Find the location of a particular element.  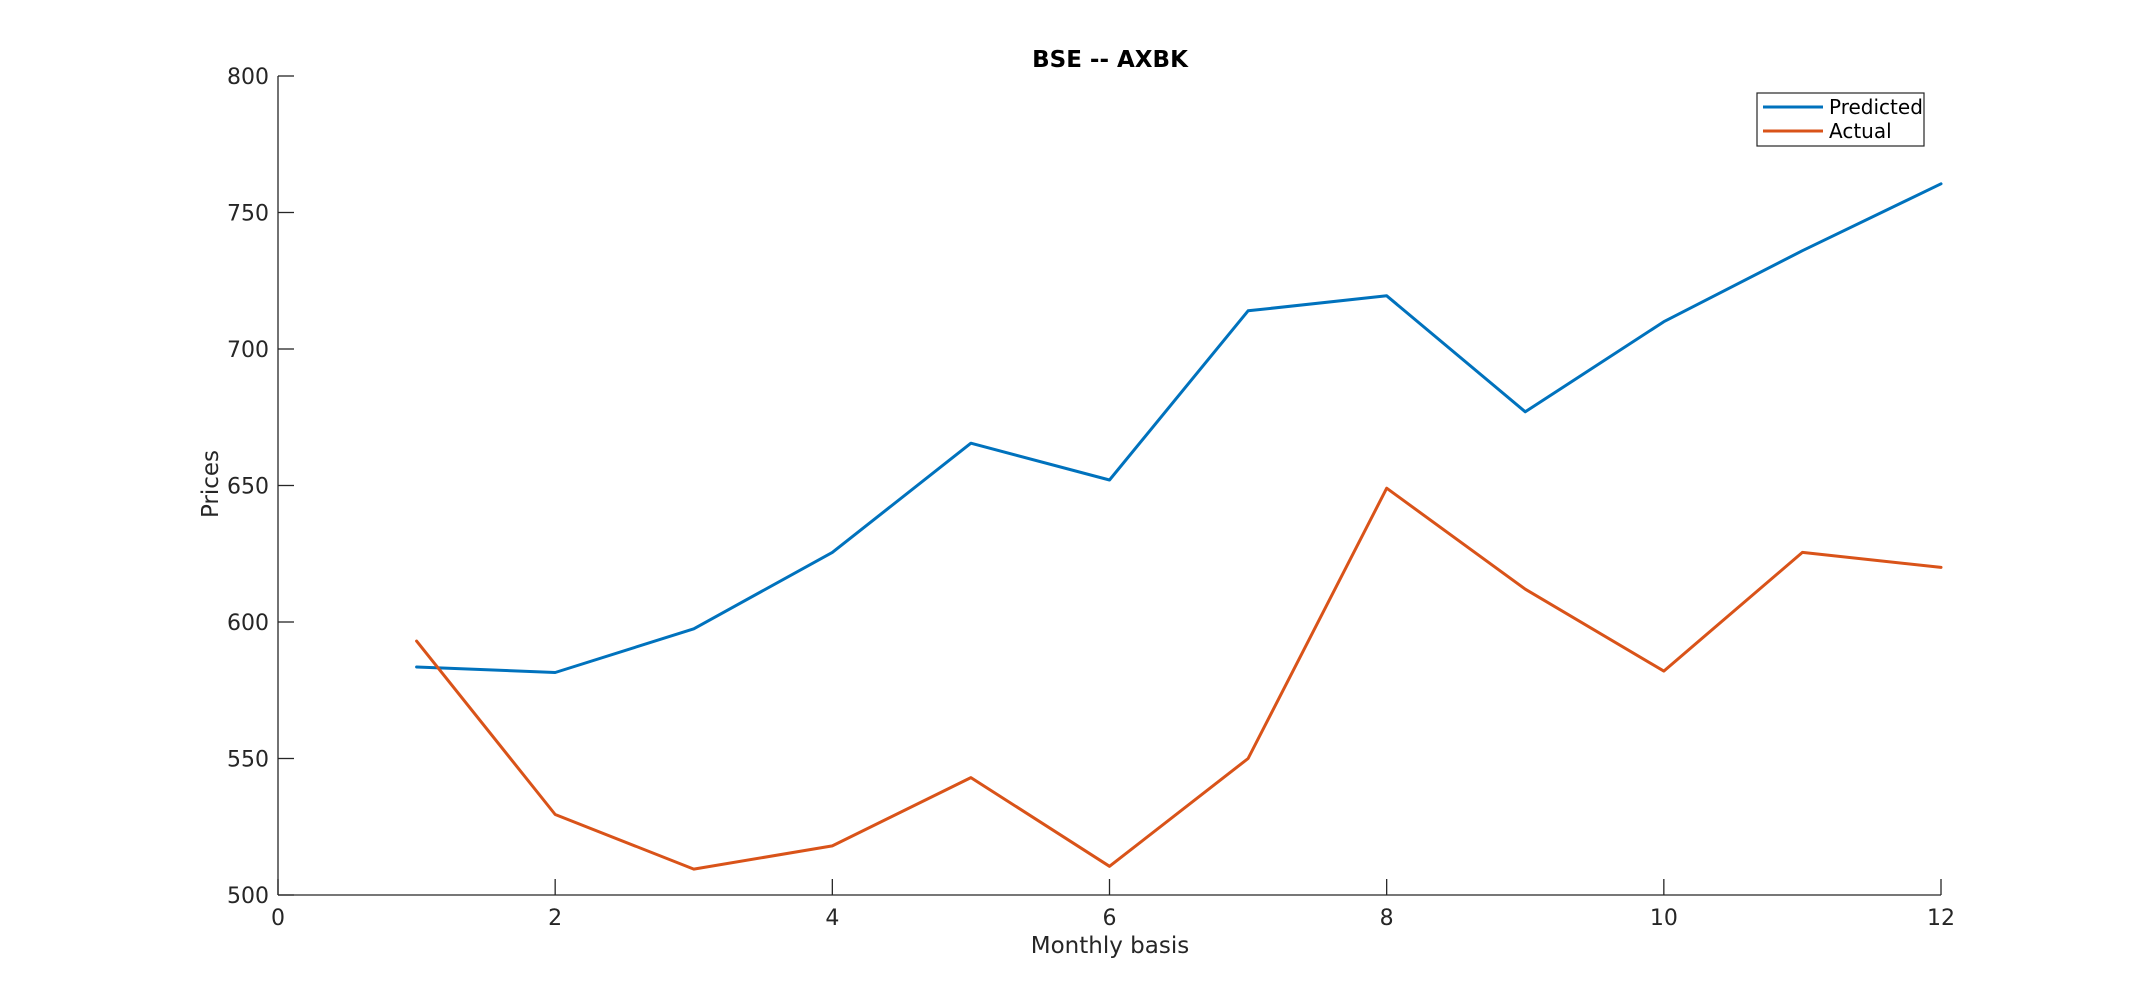

x-tick-label: 12 is located at coordinates (1941, 918).